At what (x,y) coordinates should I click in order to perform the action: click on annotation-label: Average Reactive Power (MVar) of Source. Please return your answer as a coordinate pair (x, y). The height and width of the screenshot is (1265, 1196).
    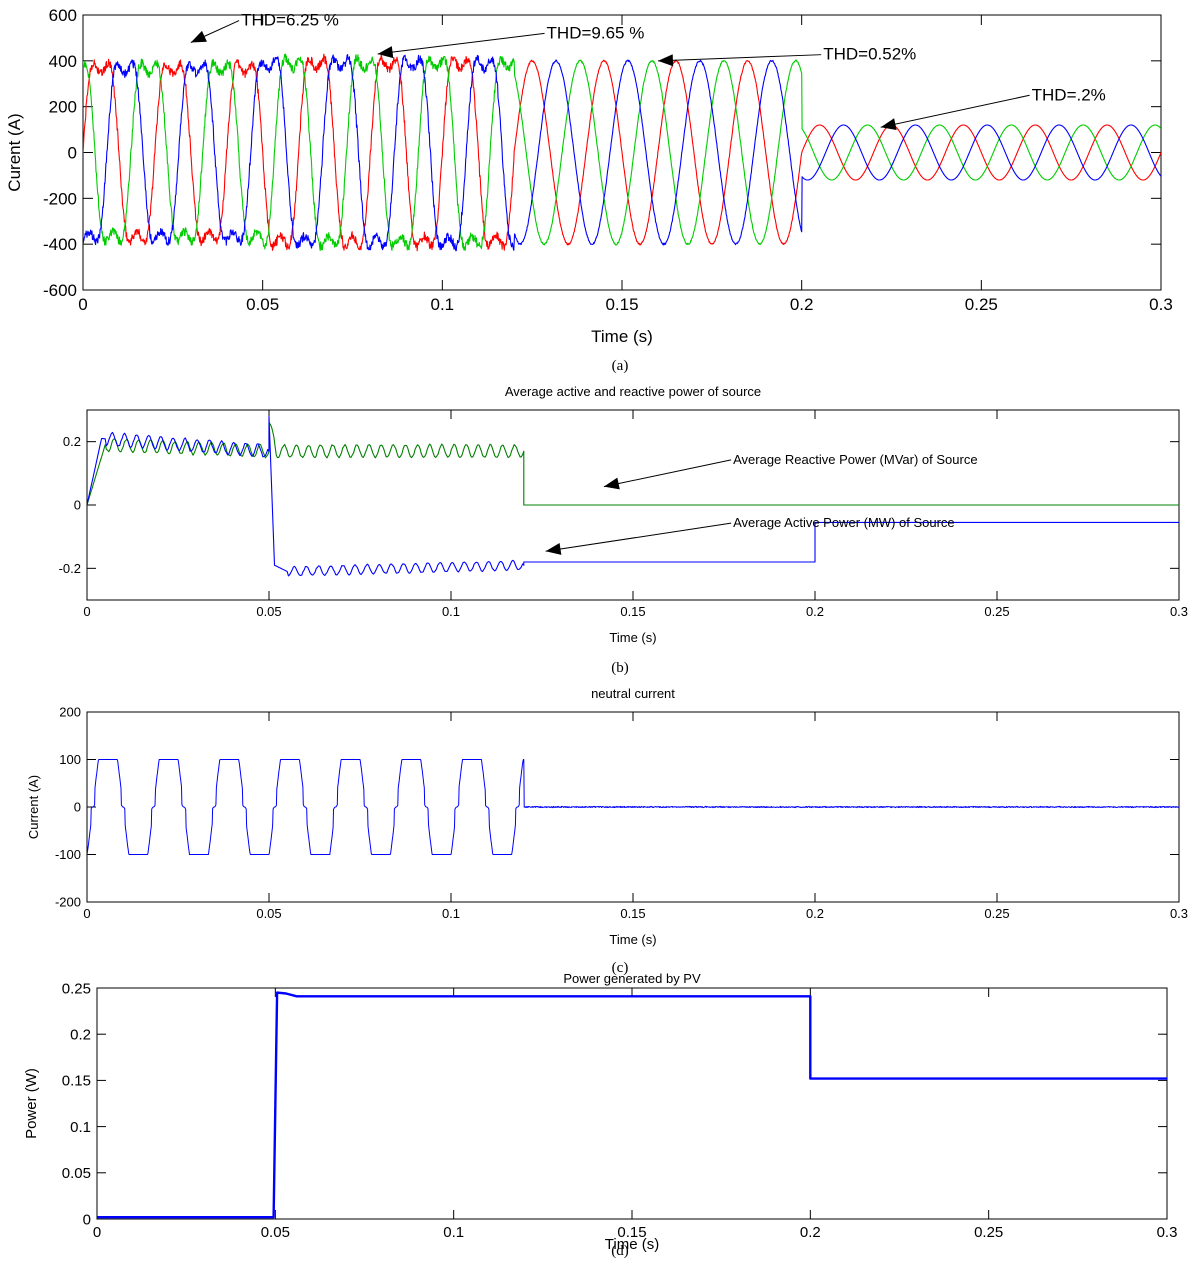
    Looking at the image, I should click on (855, 459).